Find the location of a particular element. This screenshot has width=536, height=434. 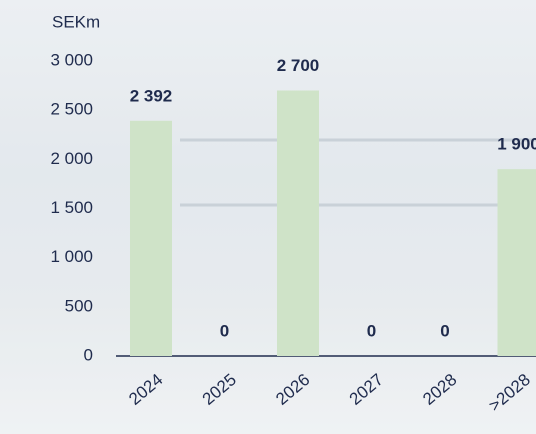

y-tick-label: 500 is located at coordinates (79, 305).